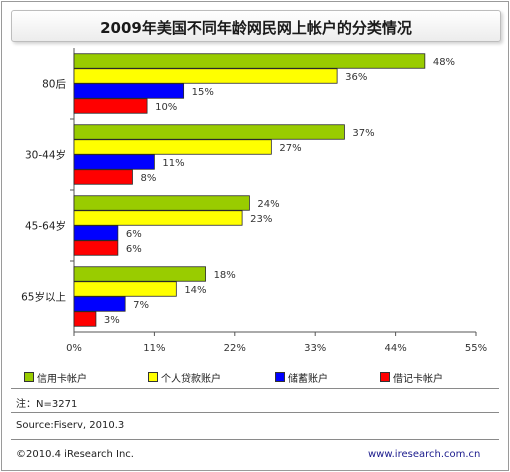  I want to click on bar-value-label: 23%, so click(261, 219).